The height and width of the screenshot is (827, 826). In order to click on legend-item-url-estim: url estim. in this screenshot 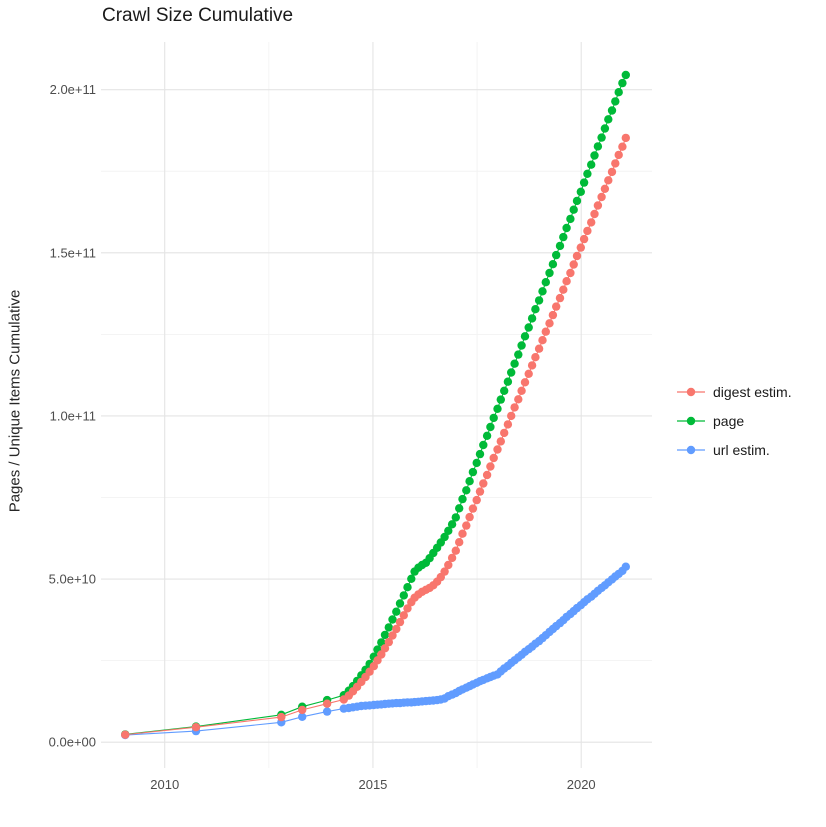, I will do `click(734, 450)`.